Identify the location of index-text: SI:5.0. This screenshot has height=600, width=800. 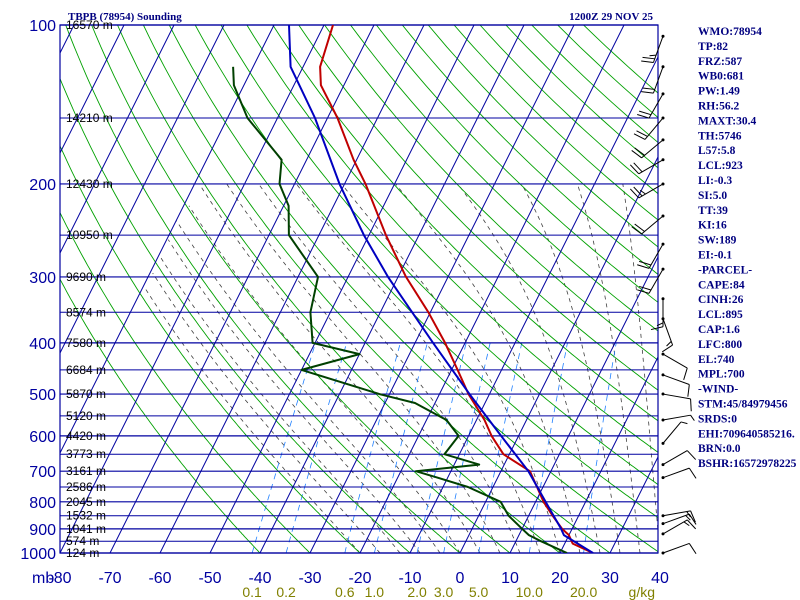
(712, 196).